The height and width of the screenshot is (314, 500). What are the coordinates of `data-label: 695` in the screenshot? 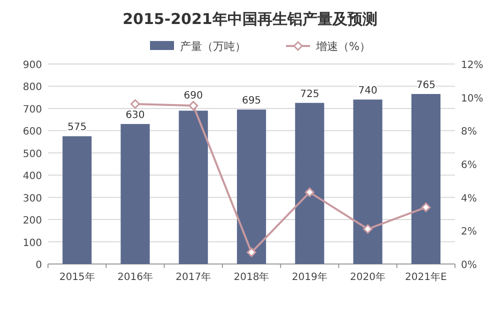 It's located at (252, 101).